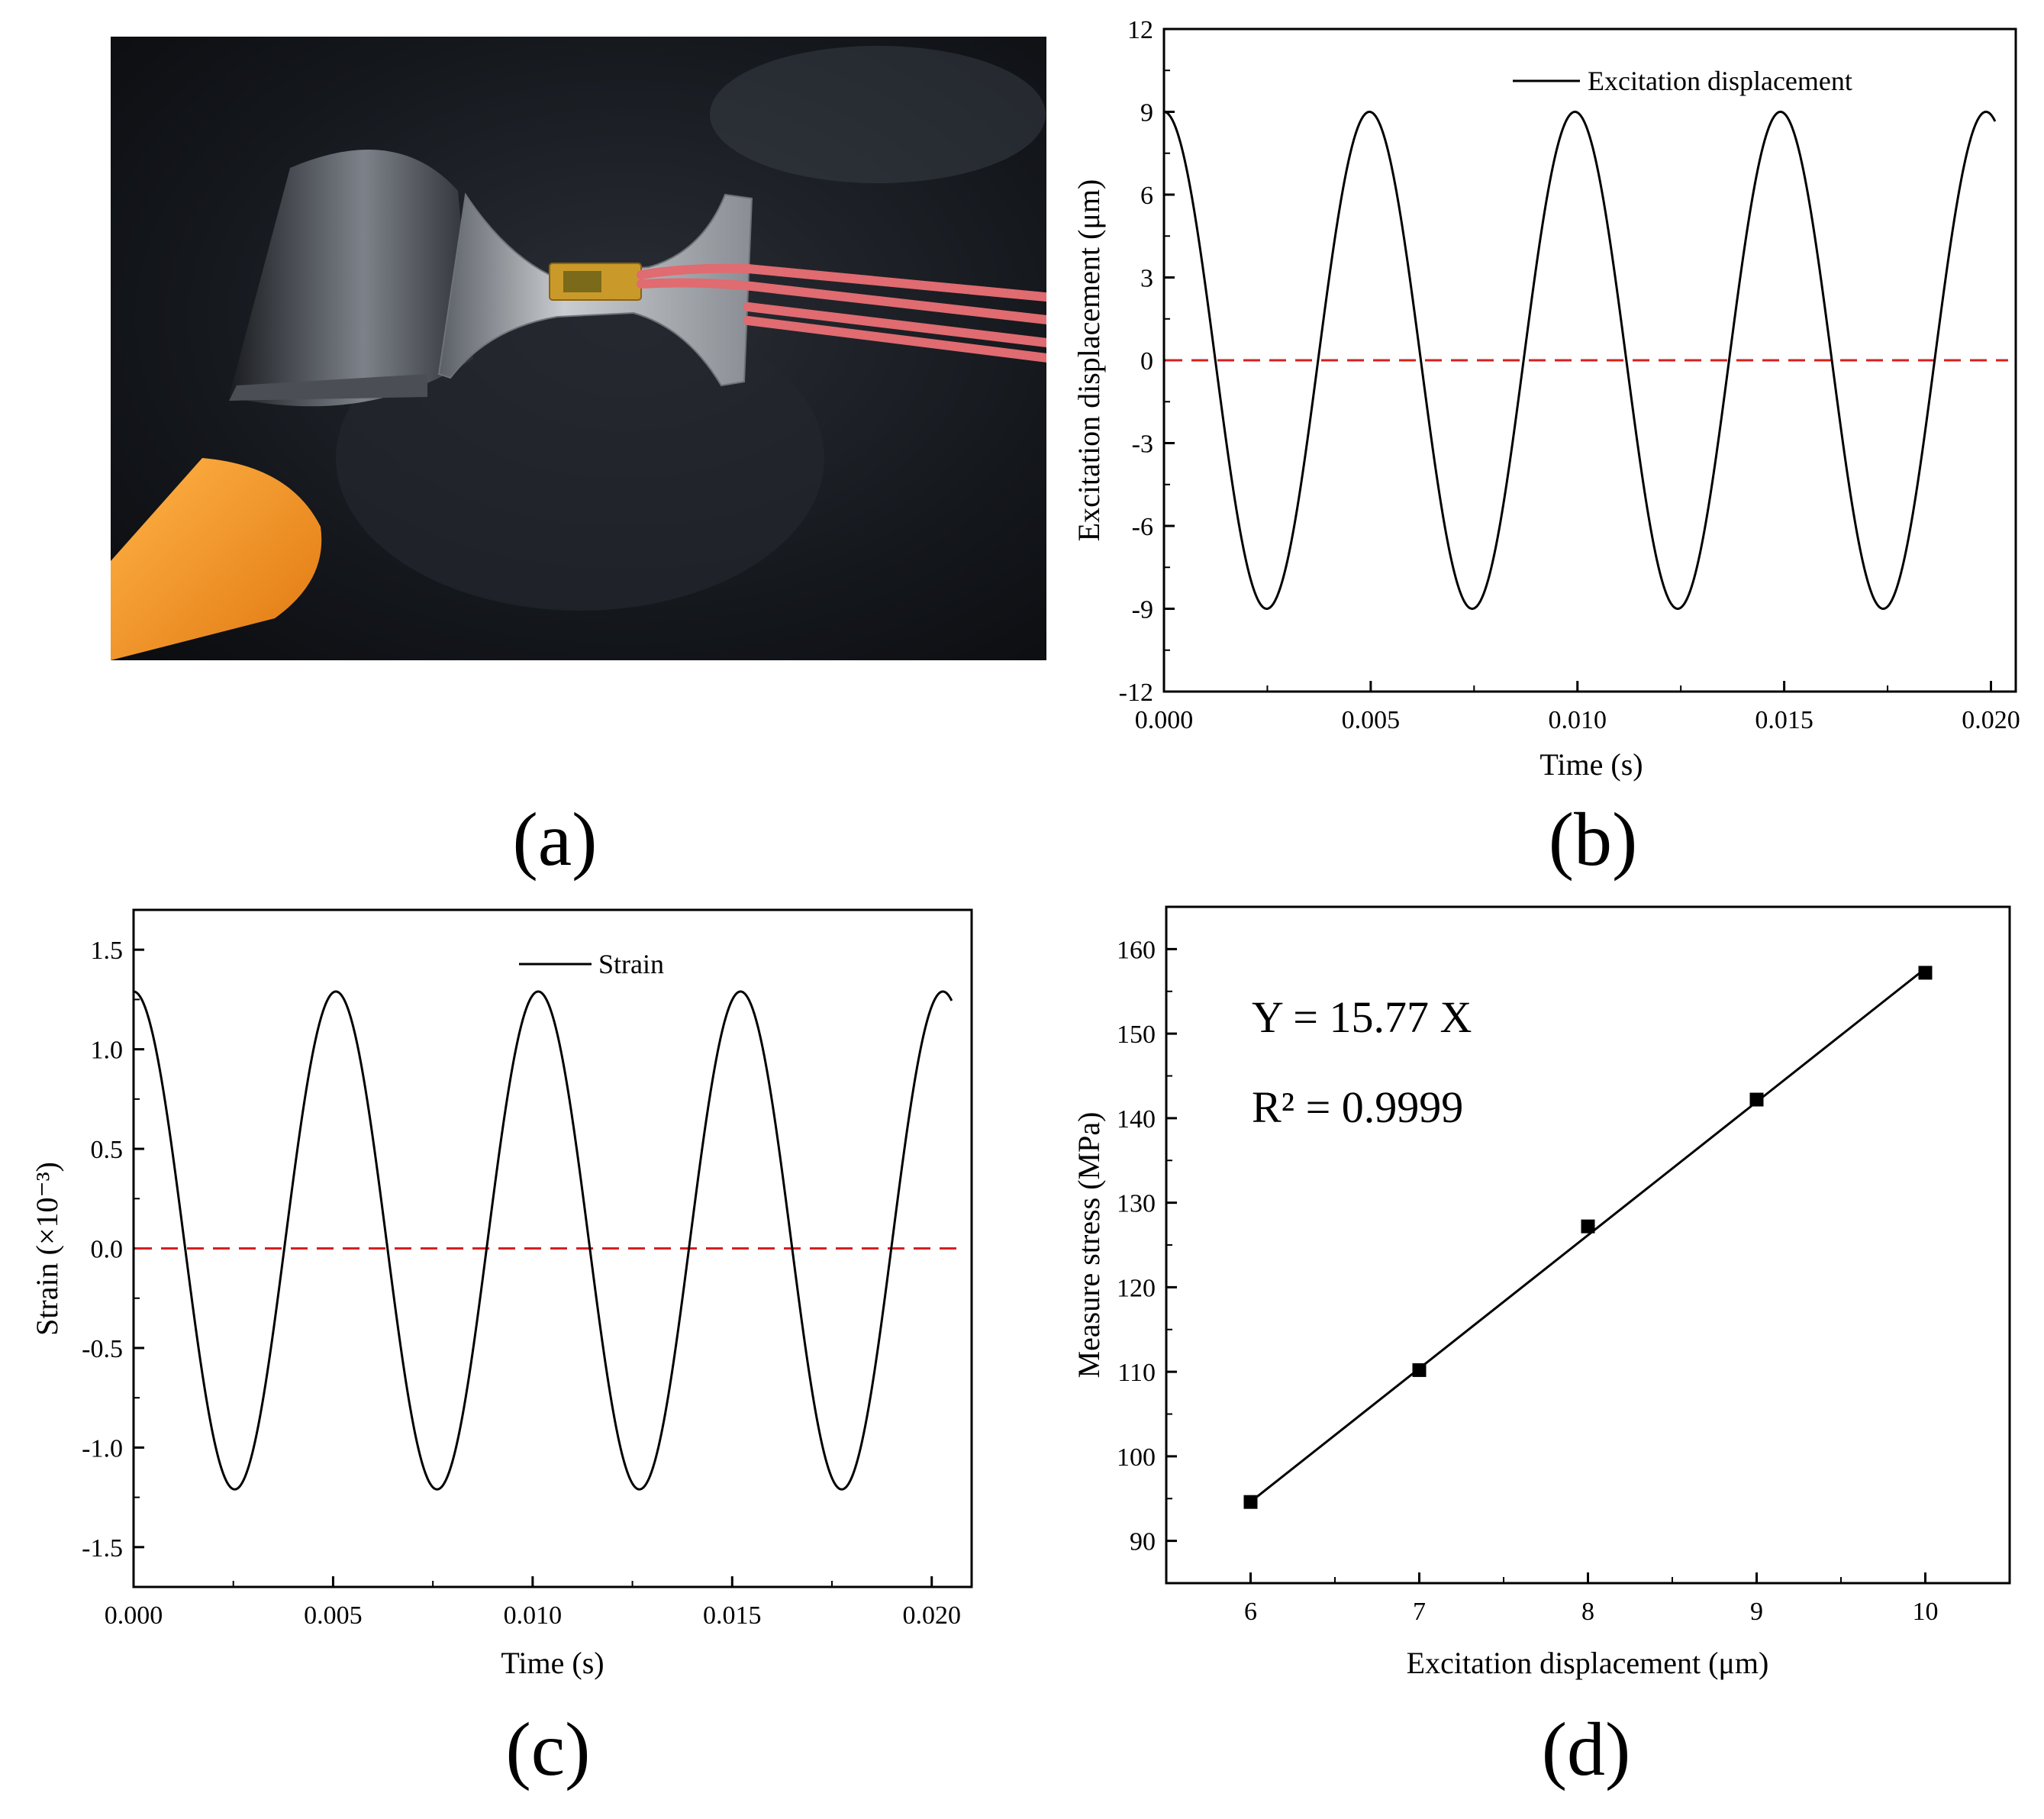 The height and width of the screenshot is (1819, 2044). What do you see at coordinates (107, 951) in the screenshot?
I see `chart-c-ytick-label: 1.5` at bounding box center [107, 951].